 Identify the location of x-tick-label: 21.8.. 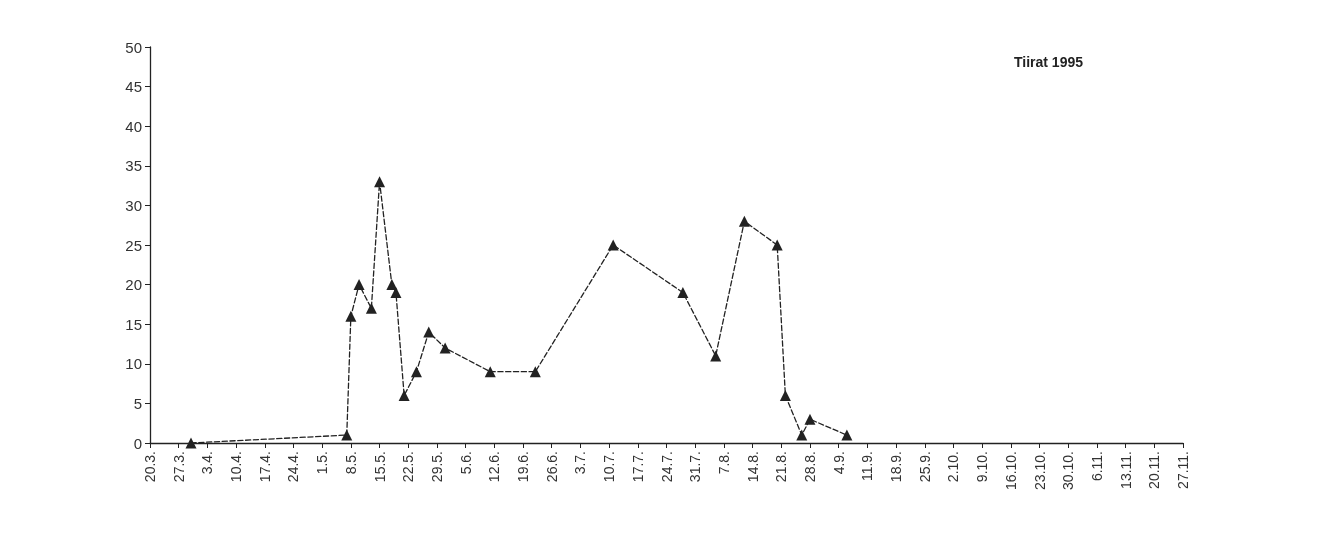
(781, 467).